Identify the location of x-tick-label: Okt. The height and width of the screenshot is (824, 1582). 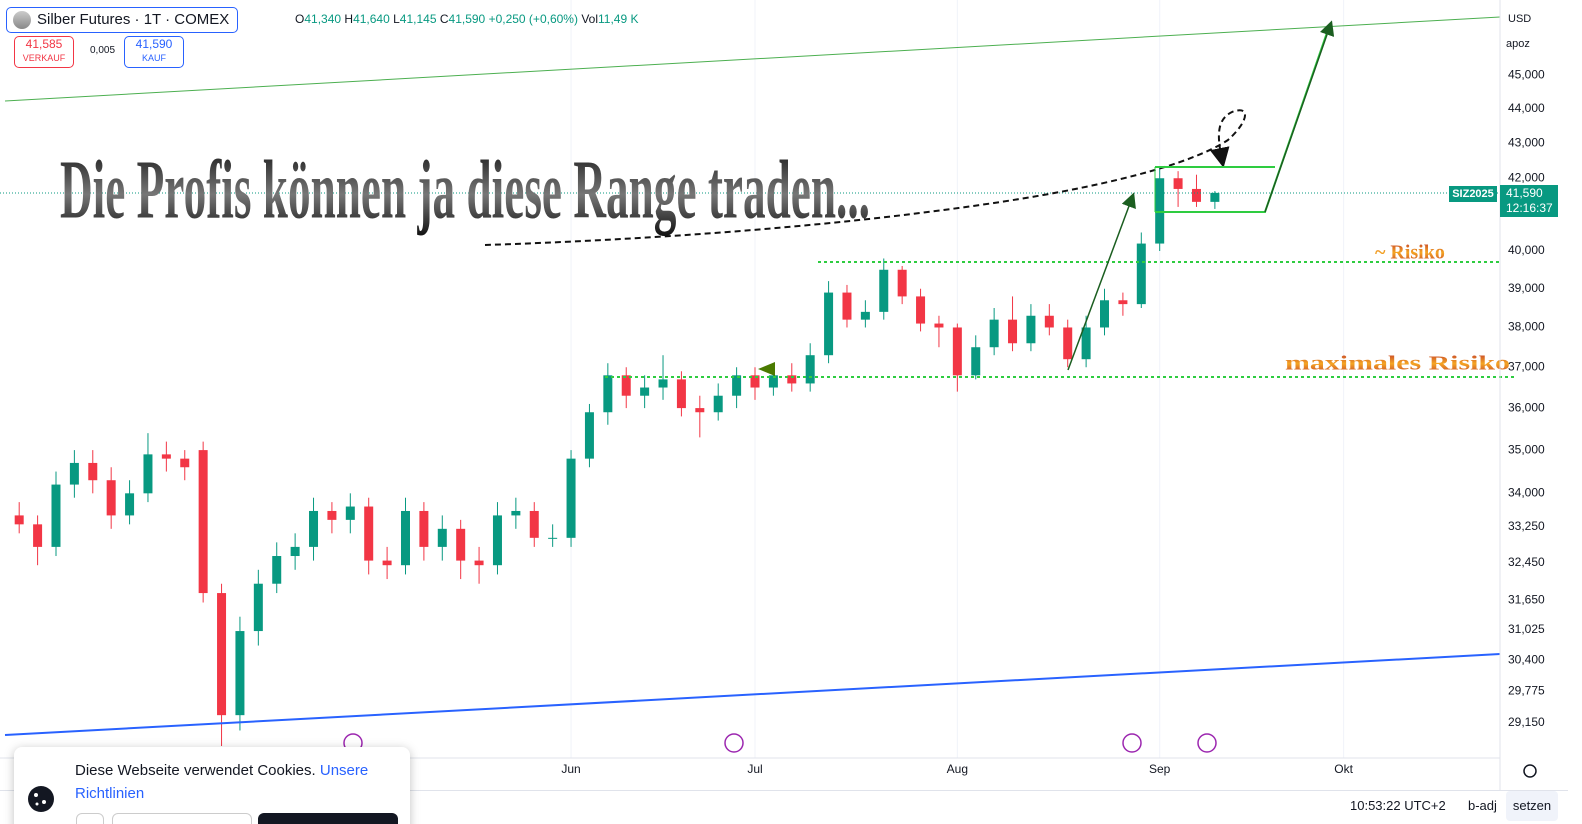
(1343, 769).